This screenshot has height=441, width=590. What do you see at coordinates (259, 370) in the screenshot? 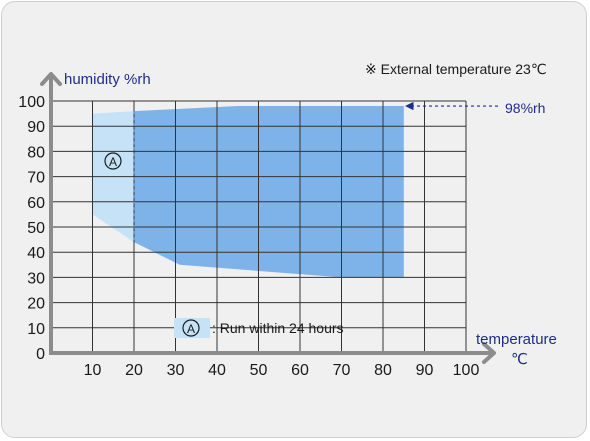
I see `x-tick-label: 50` at bounding box center [259, 370].